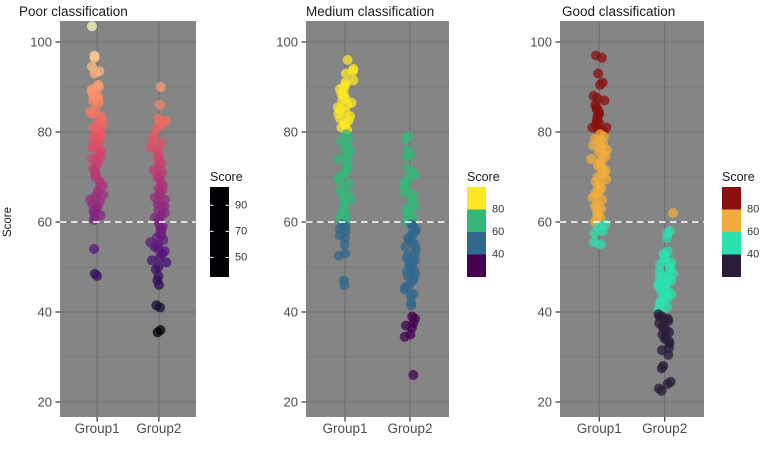 This screenshot has width=768, height=461. I want to click on panel-title-poor: Poor classification, so click(73, 11).